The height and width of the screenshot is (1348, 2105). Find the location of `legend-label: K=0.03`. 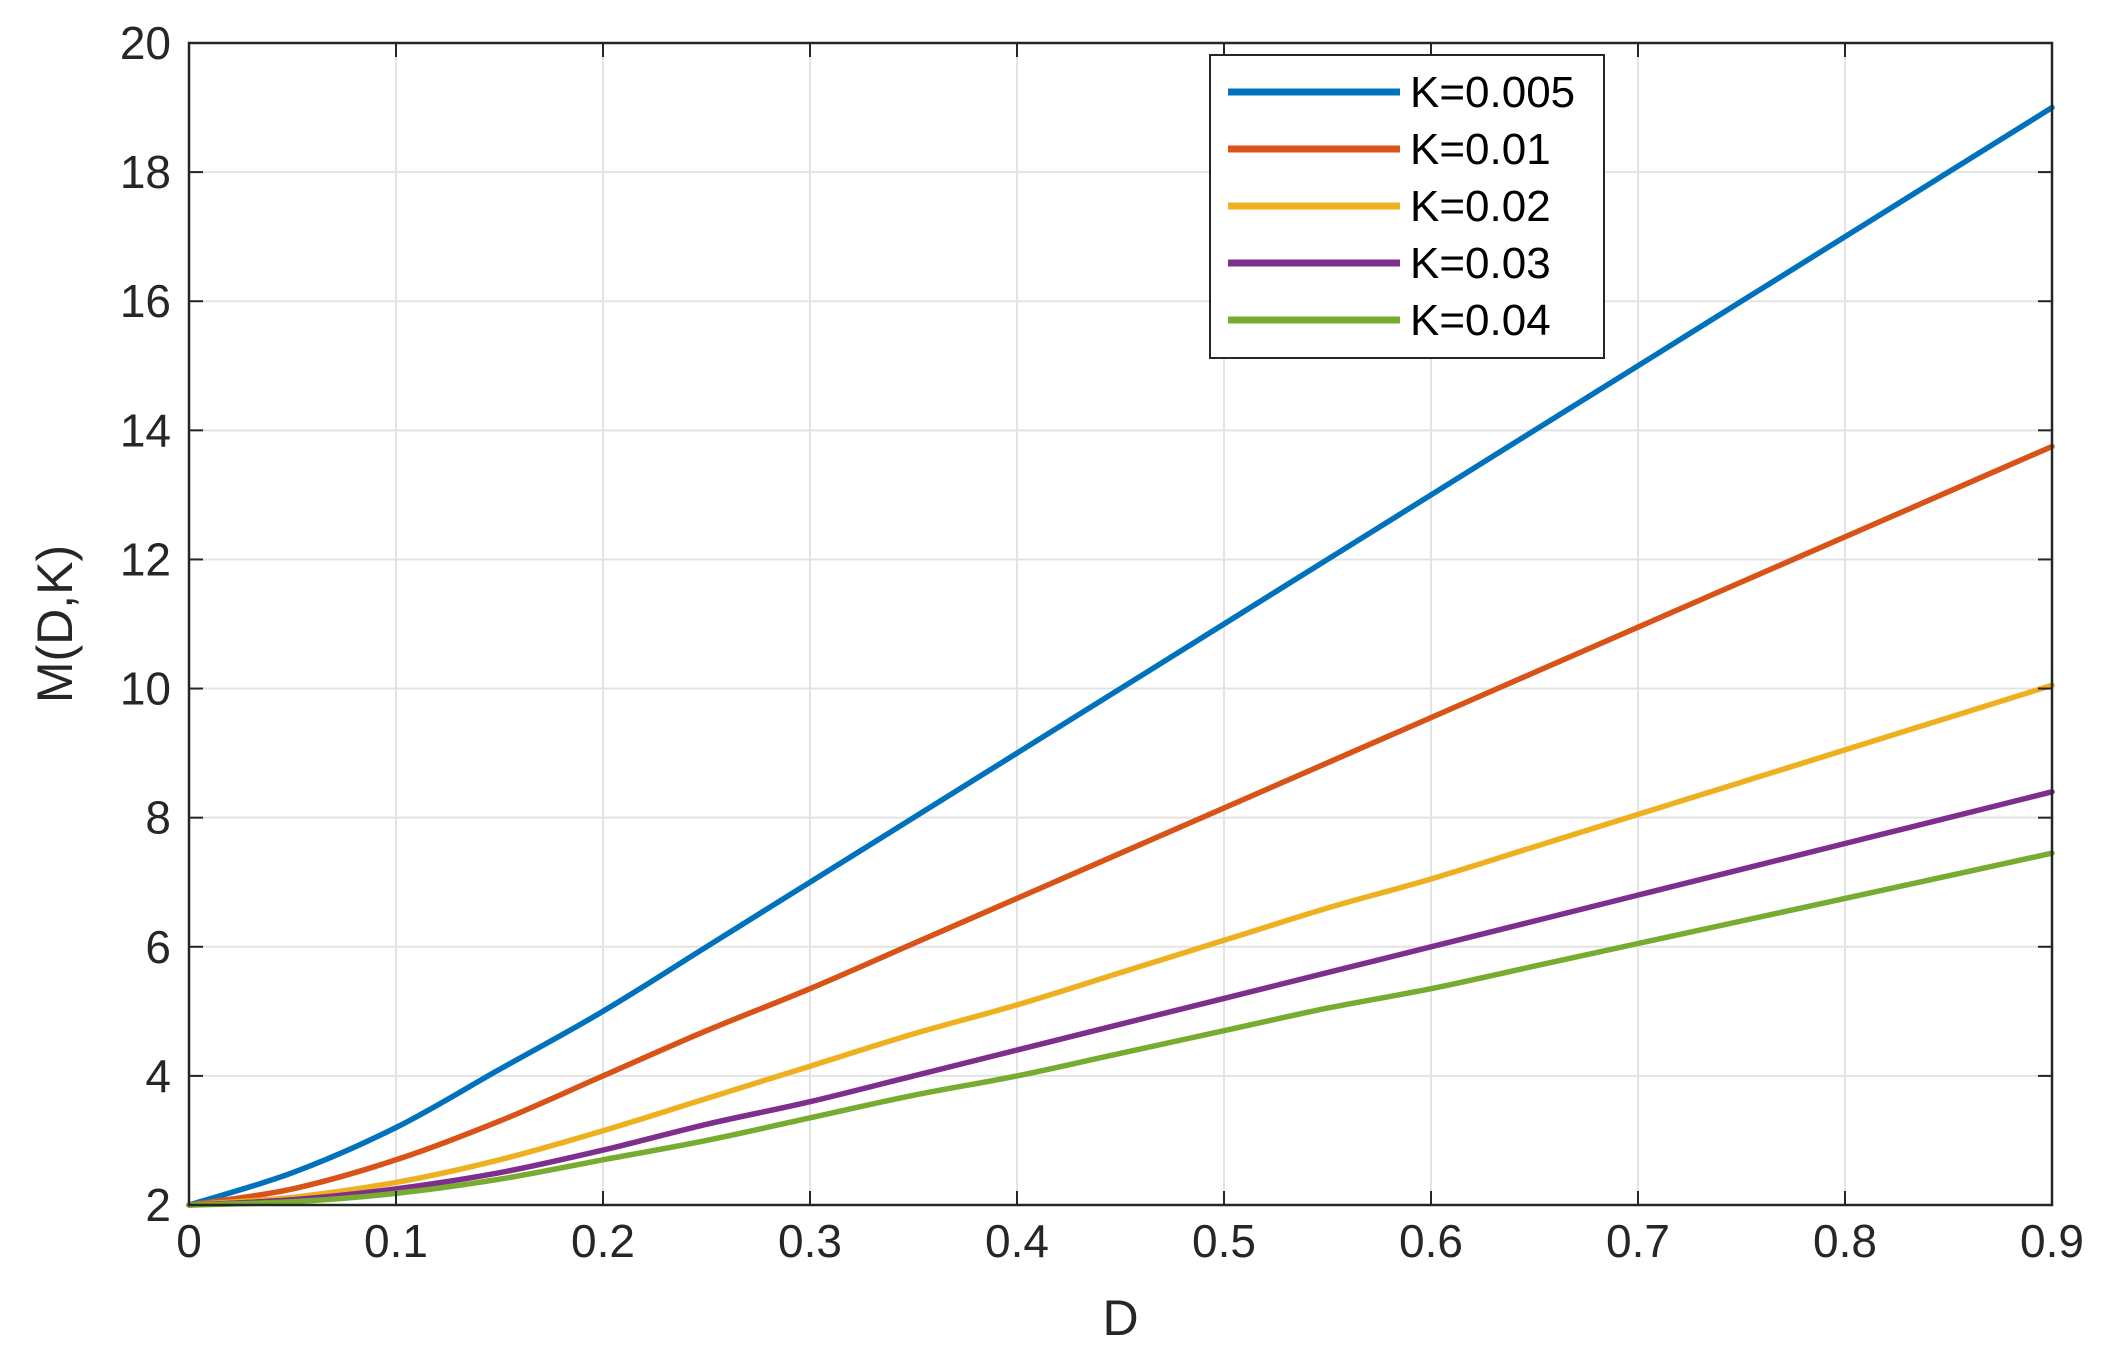

legend-label: K=0.03 is located at coordinates (1480, 263).